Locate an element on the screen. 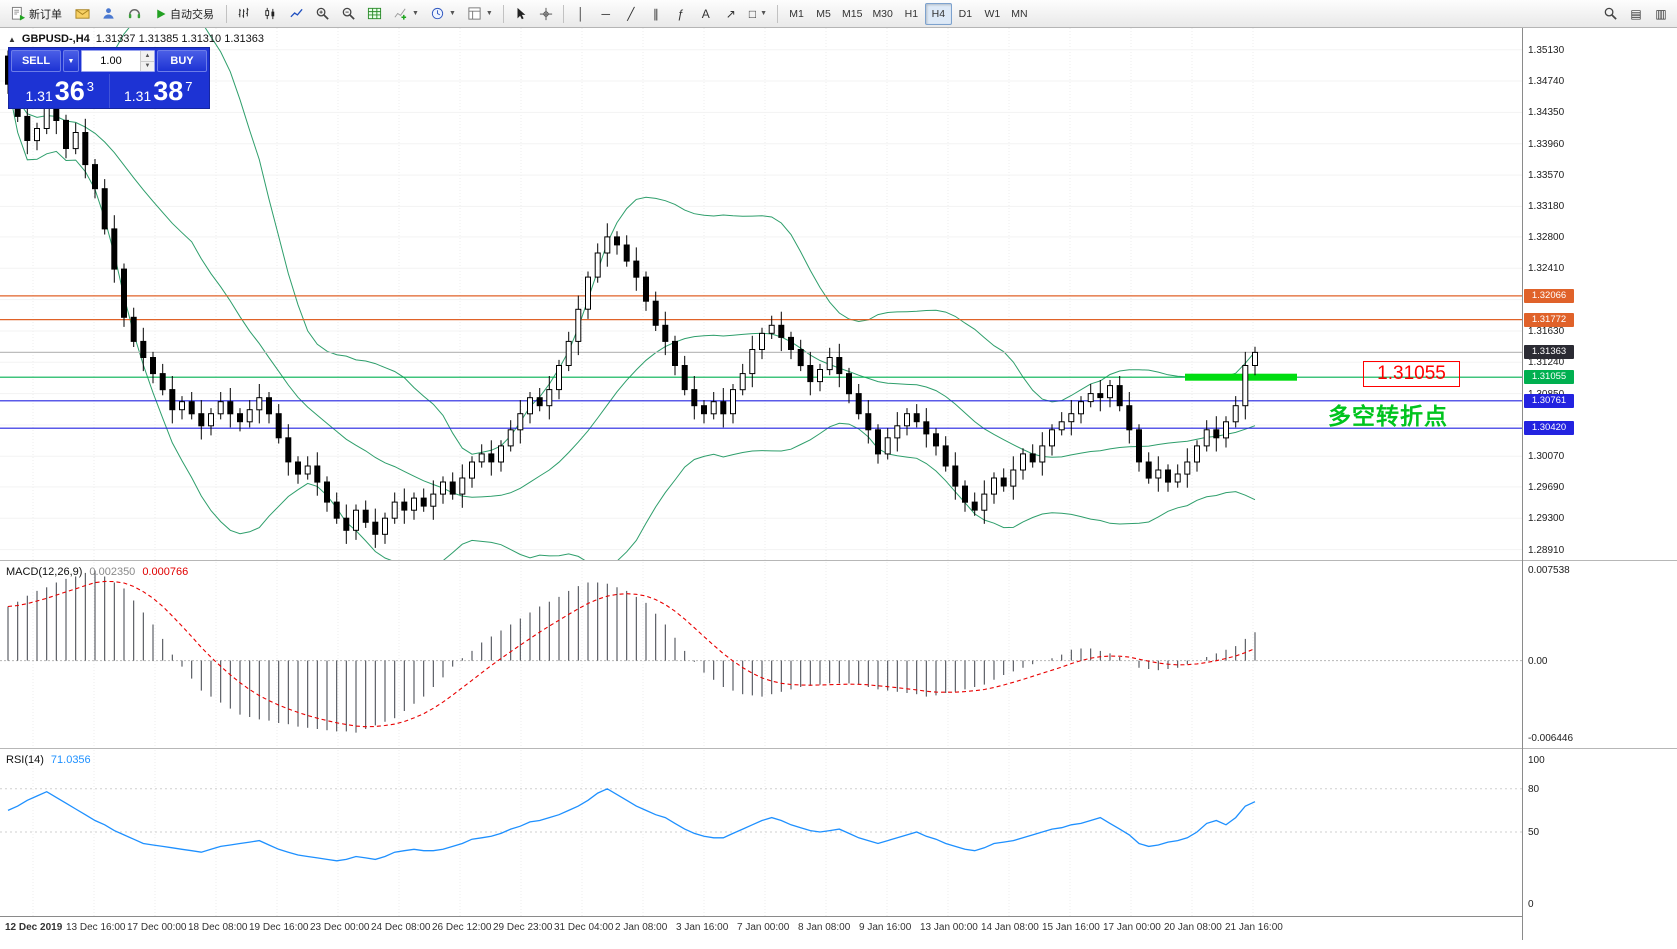 The width and height of the screenshot is (1677, 949). cursor-tool-button is located at coordinates (521, 14).